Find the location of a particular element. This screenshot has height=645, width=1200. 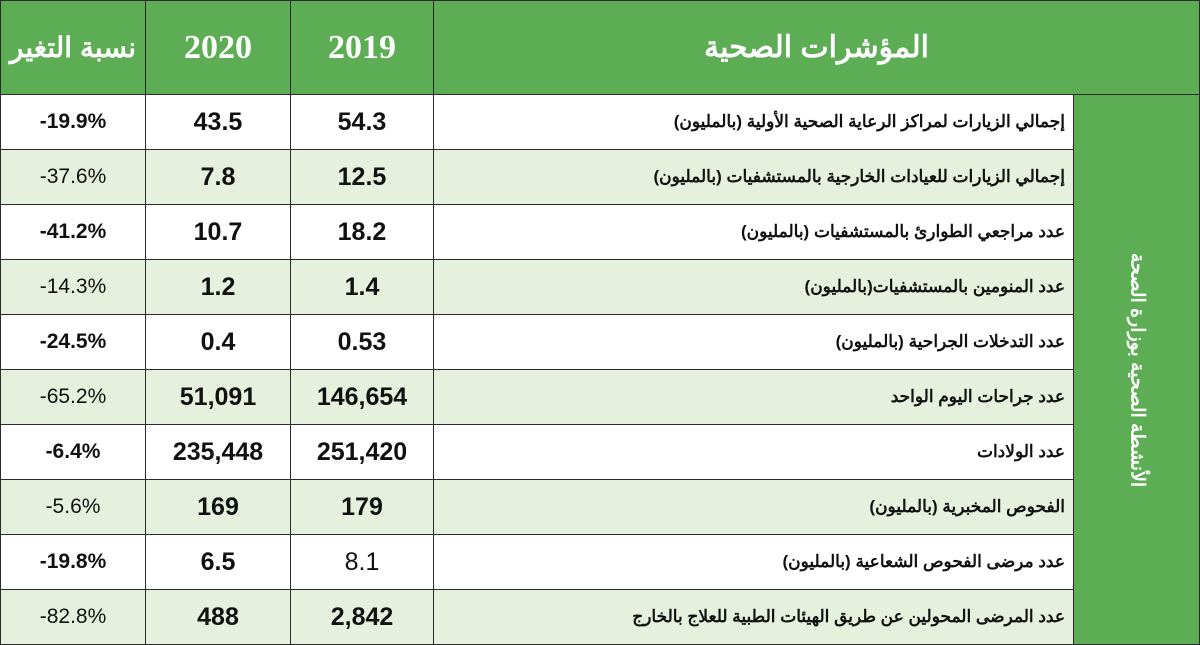

table-row: -6.4% 235,448 251,420 عدد الولادات is located at coordinates (600, 452).